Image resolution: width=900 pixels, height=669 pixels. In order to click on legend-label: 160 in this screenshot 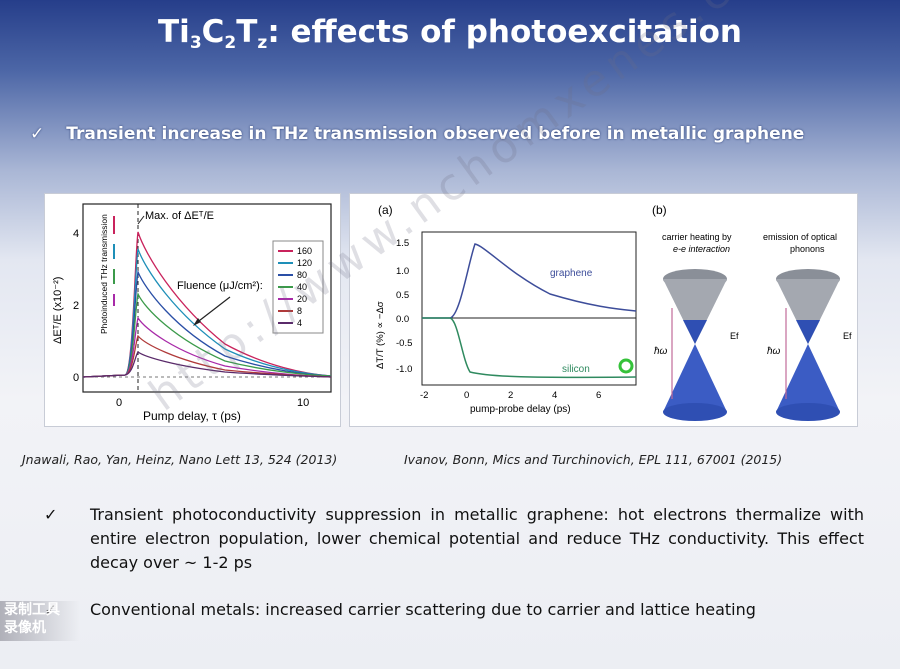, I will do `click(304, 251)`.